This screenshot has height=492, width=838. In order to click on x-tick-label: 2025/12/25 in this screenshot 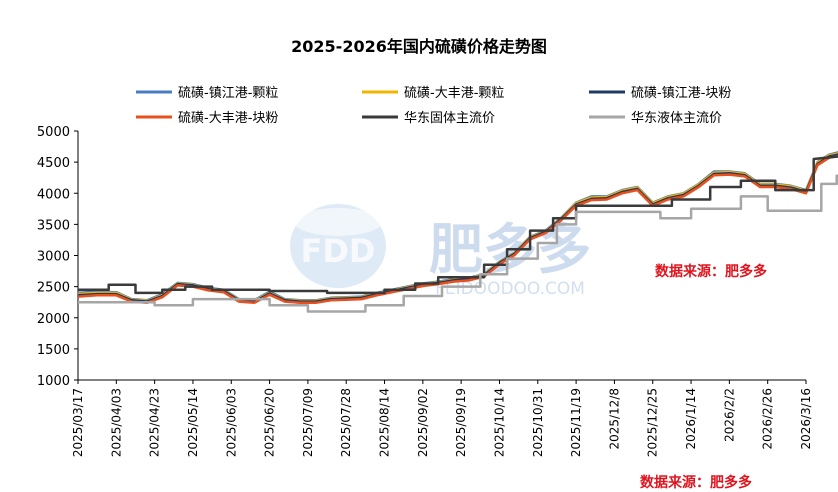, I will do `click(653, 422)`.